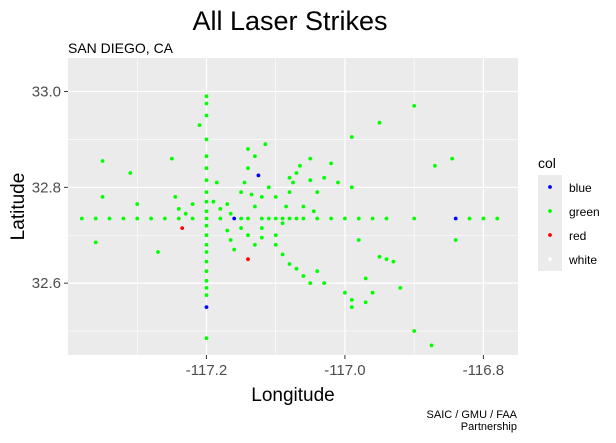 This screenshot has width=616, height=443. What do you see at coordinates (472, 421) in the screenshot?
I see `chart-caption: SAIC / GMU / FAA Partnership` at bounding box center [472, 421].